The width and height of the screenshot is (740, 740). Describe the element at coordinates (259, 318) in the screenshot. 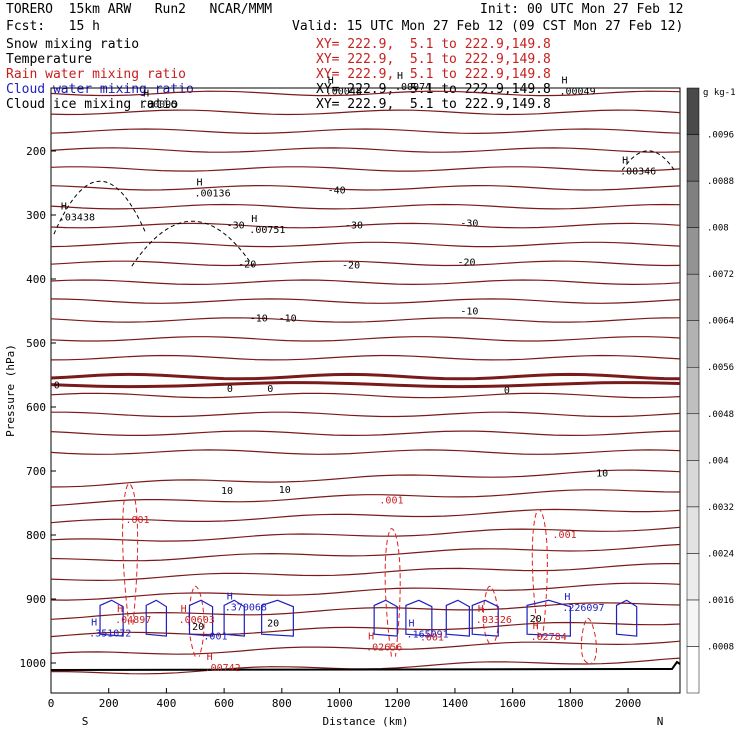

I see `temperature-label: -10` at that location.